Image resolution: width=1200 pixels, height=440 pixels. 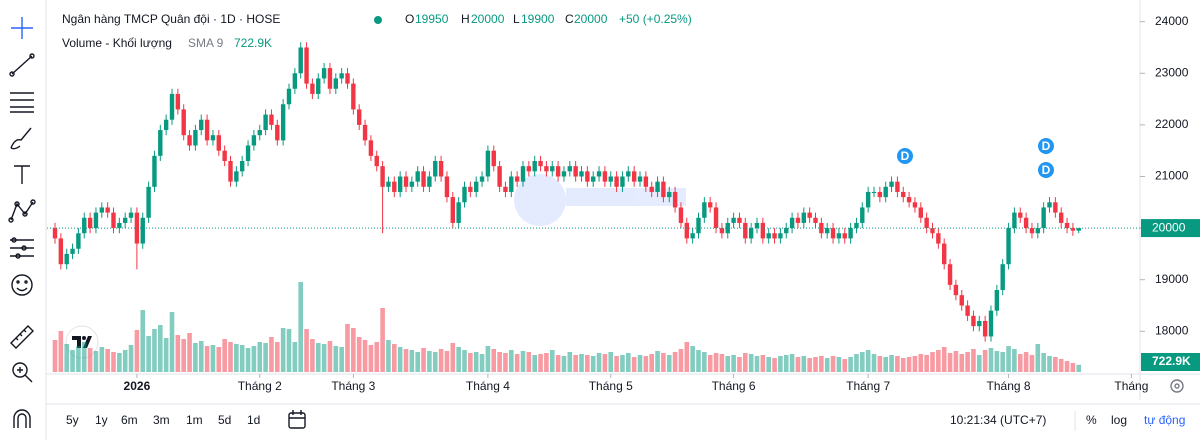 What do you see at coordinates (22, 211) in the screenshot?
I see `pattern-tool` at bounding box center [22, 211].